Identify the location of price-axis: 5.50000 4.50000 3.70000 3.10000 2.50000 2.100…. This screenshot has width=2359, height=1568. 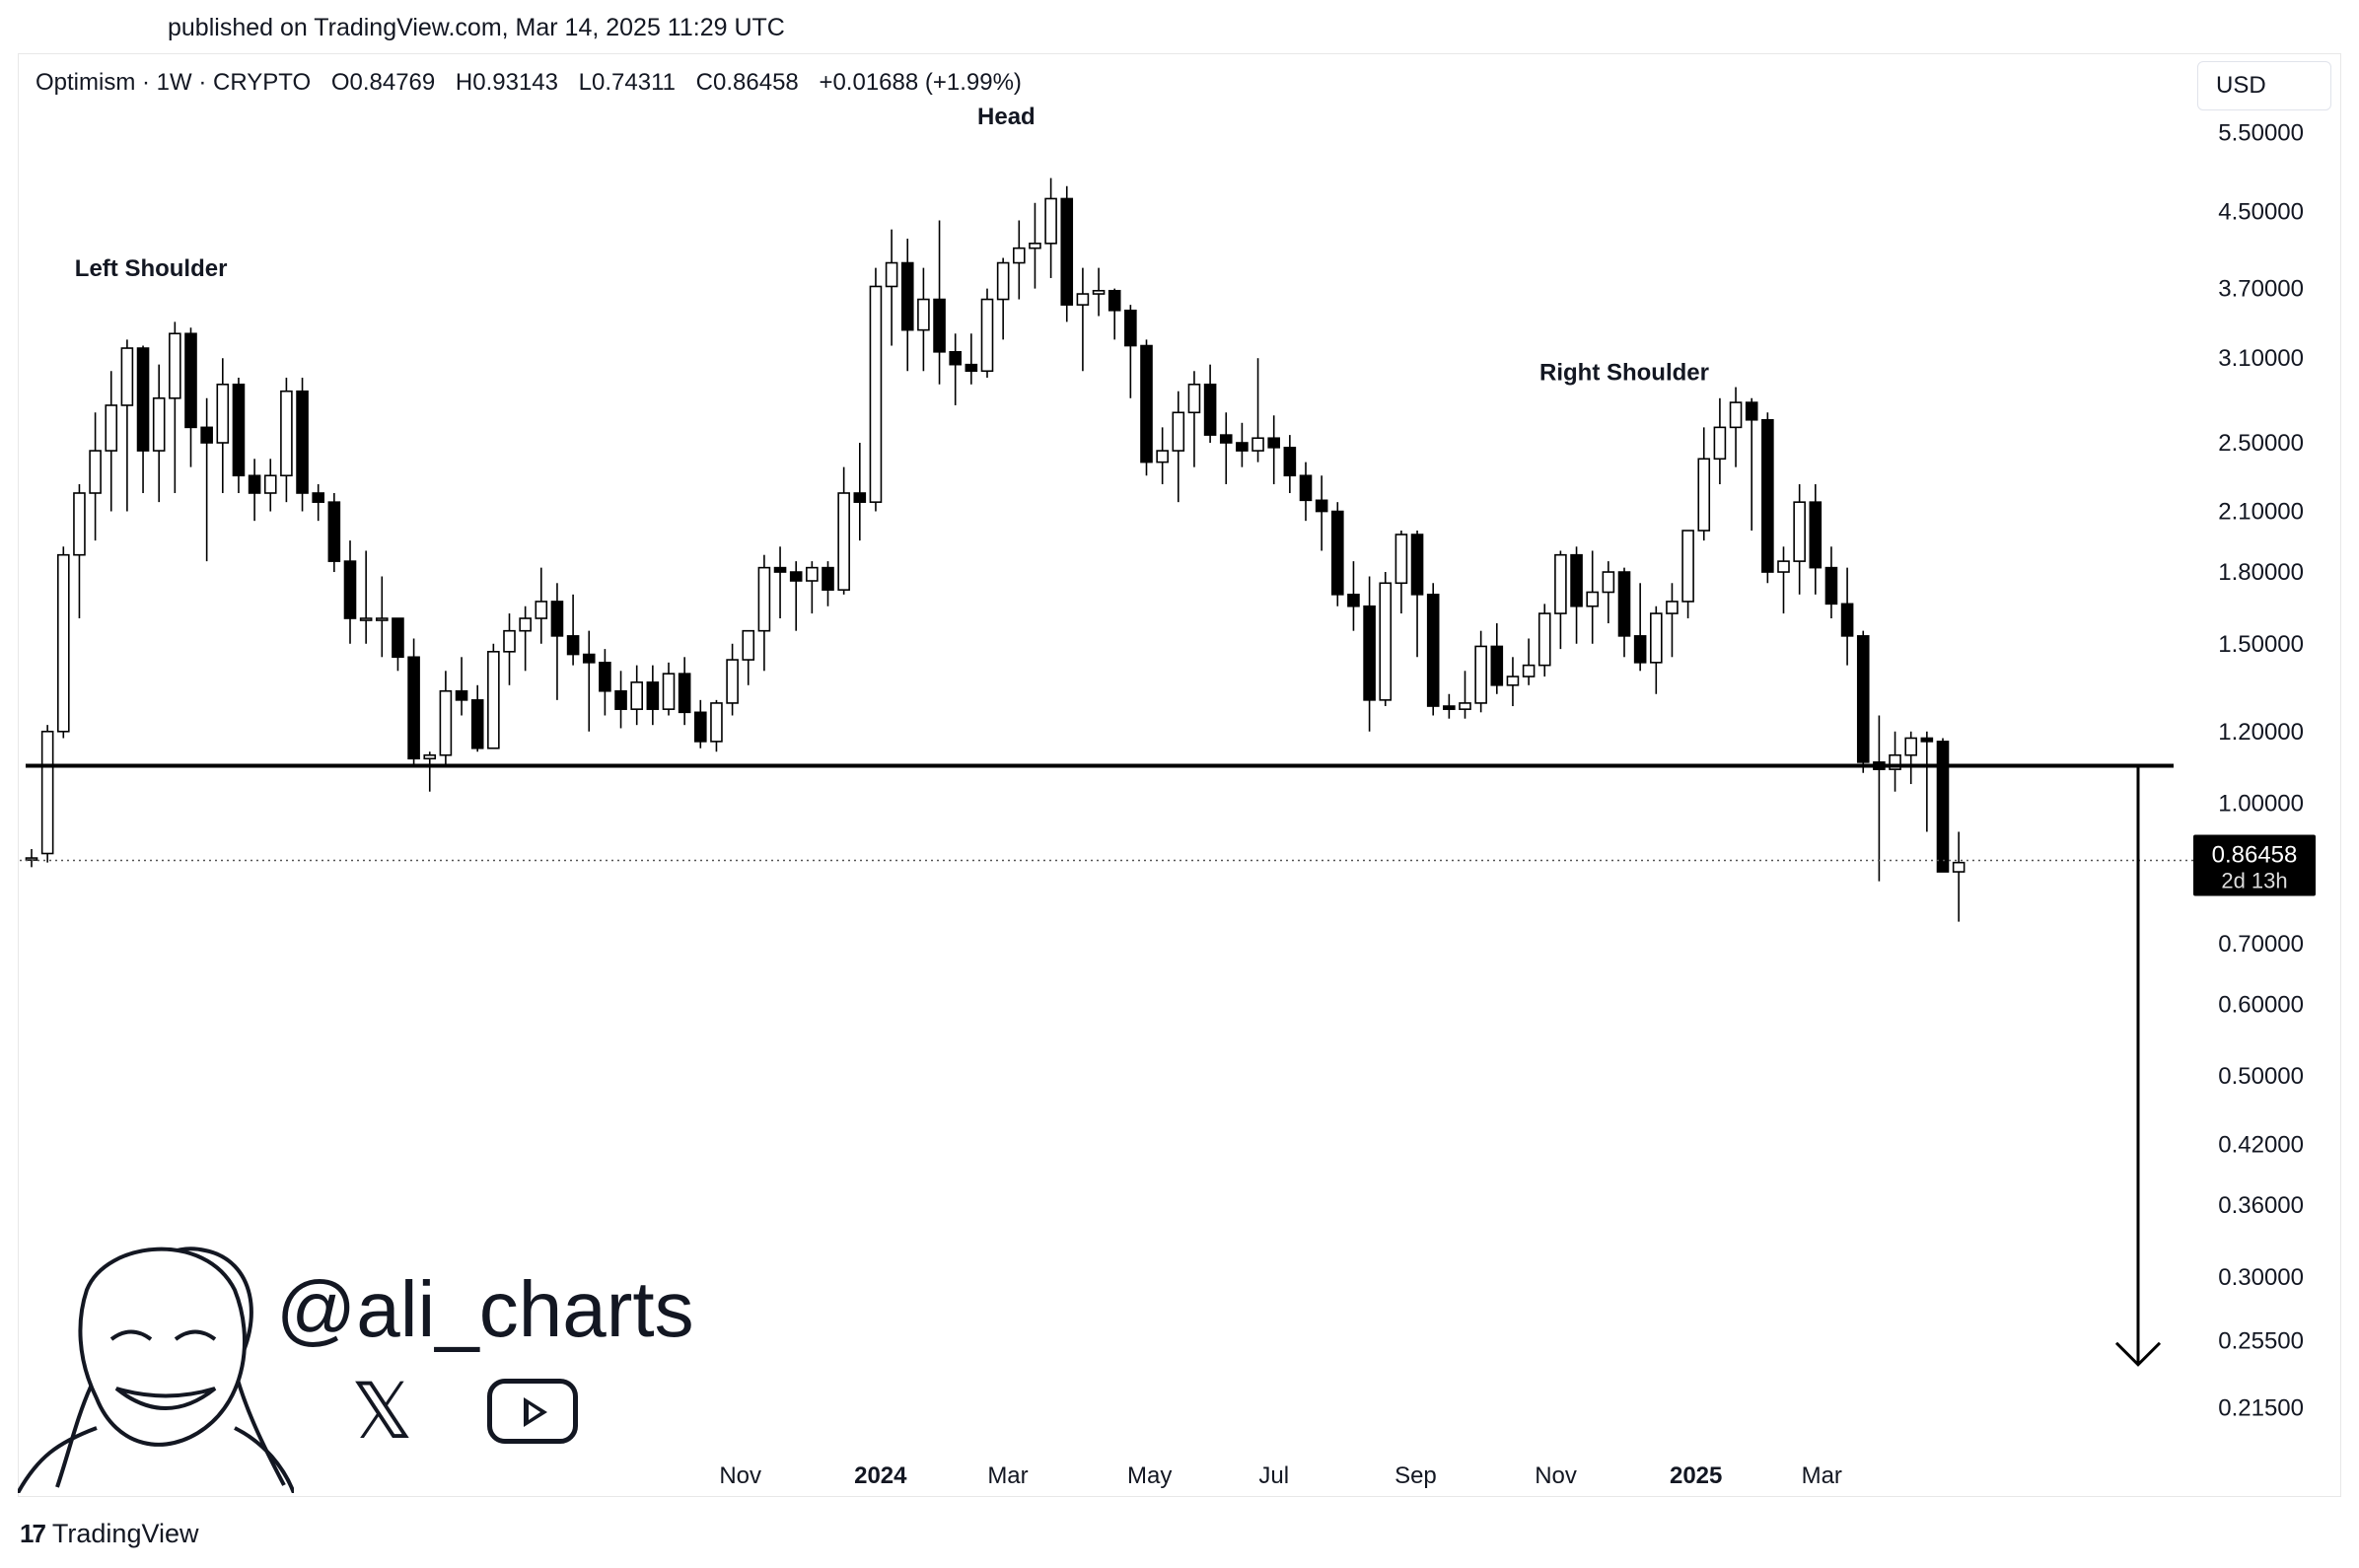
(2254, 770).